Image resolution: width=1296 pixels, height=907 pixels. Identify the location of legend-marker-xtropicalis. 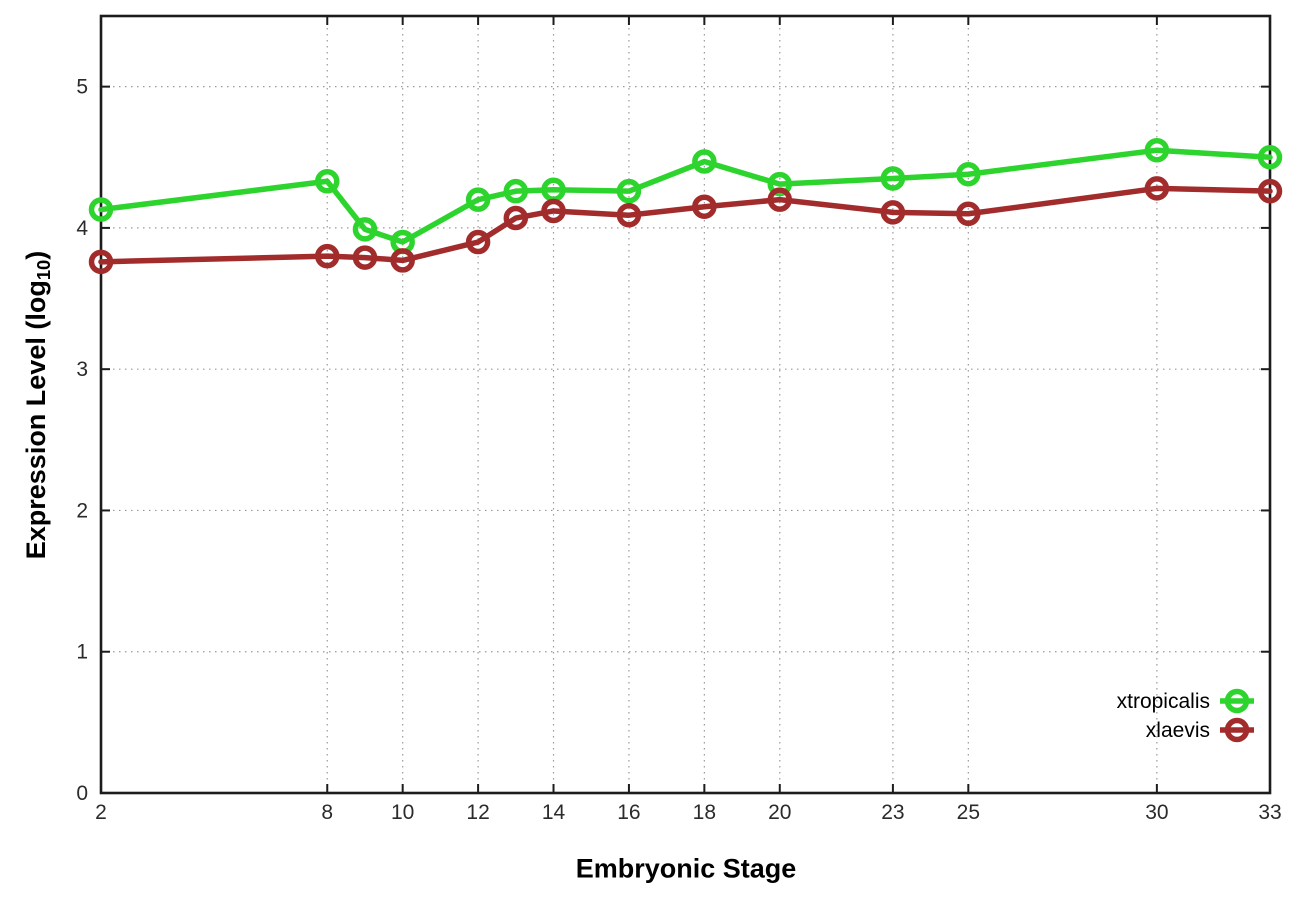
(1237, 701).